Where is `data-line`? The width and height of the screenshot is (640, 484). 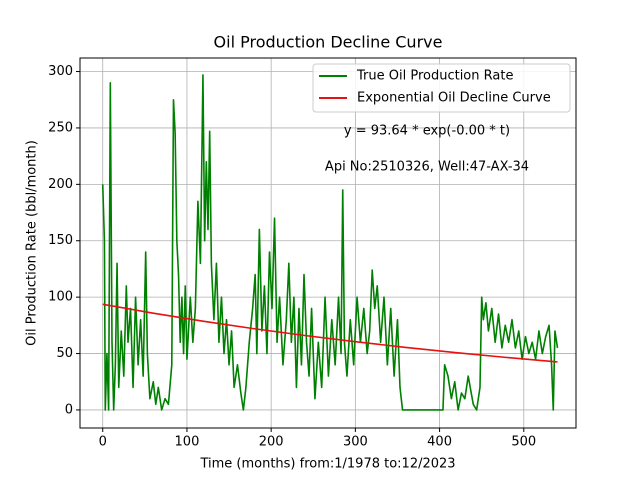
data-line is located at coordinates (330, 333).